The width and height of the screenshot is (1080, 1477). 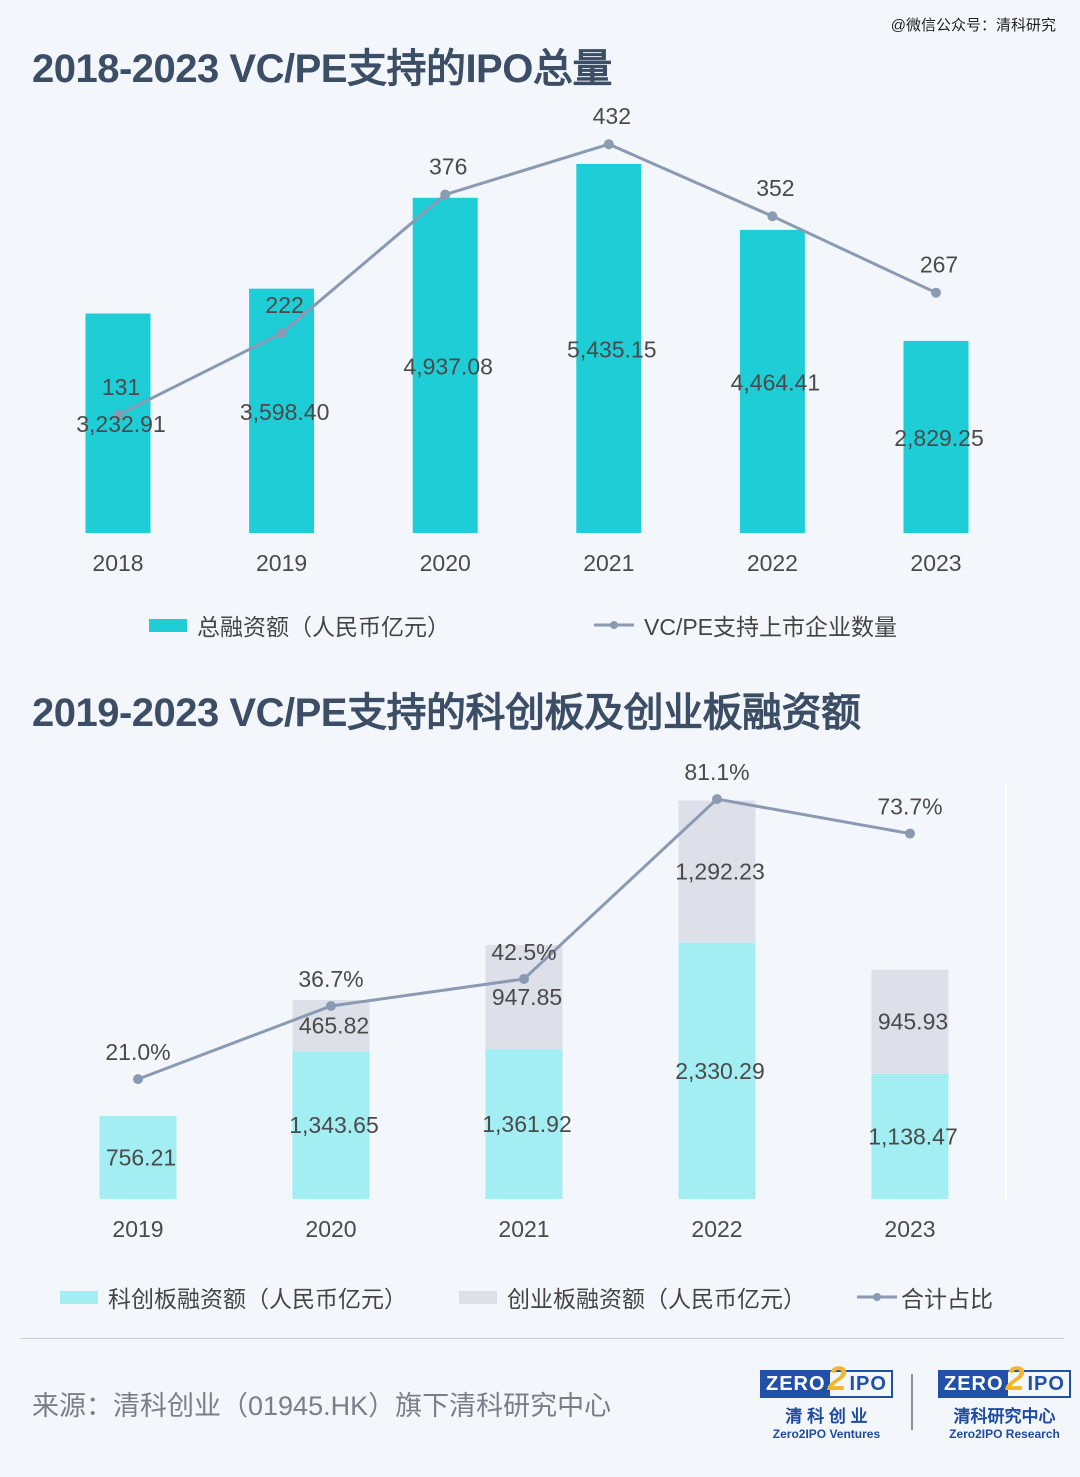 I want to click on bar-2023, so click(x=936, y=436).